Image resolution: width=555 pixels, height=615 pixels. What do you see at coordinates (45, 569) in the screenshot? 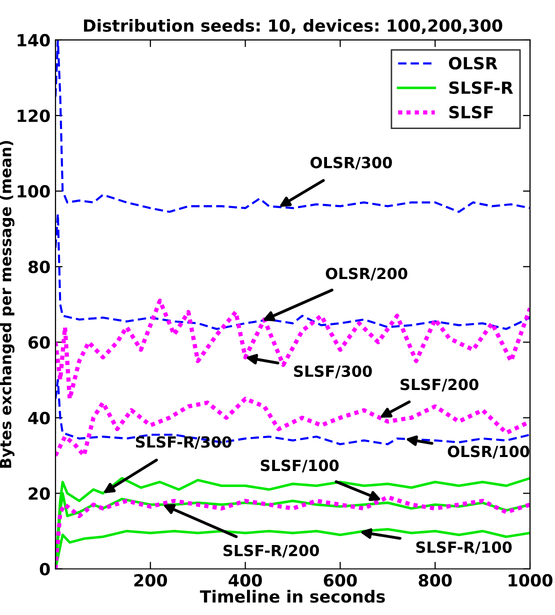
I see `y-tick-label: 0` at bounding box center [45, 569].